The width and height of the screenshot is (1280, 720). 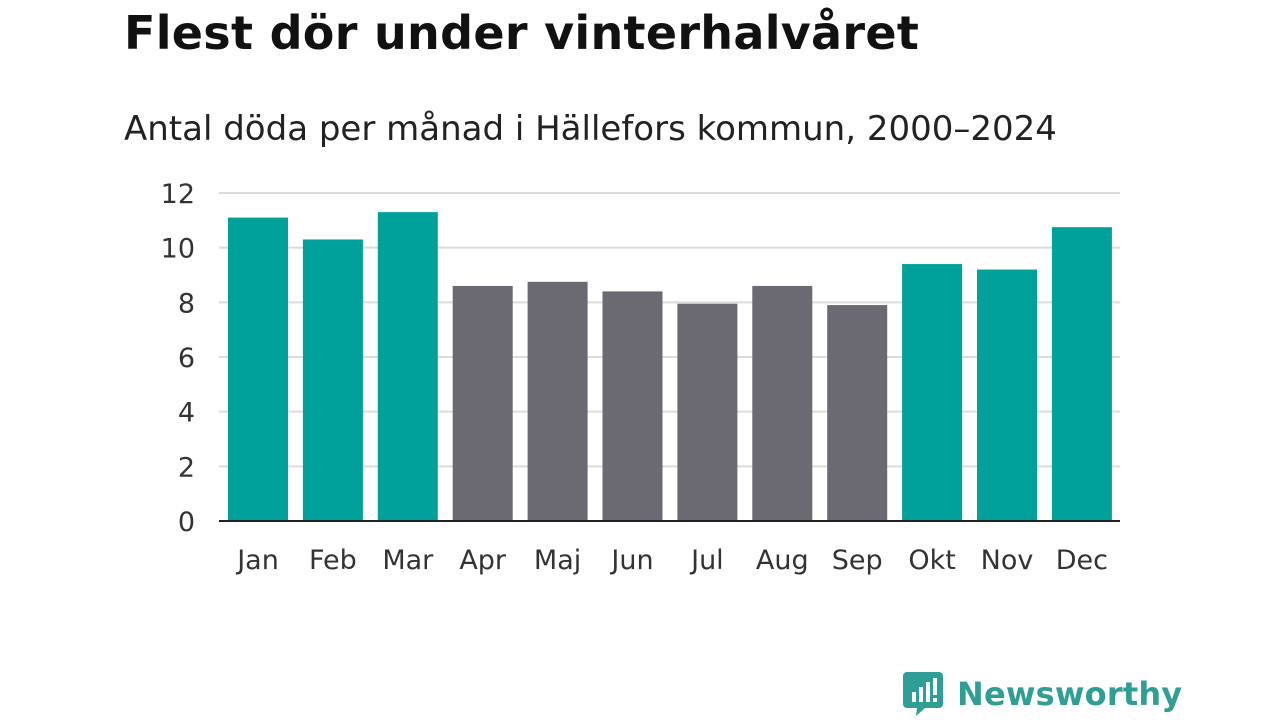 I want to click on bar-maj, so click(x=557, y=401).